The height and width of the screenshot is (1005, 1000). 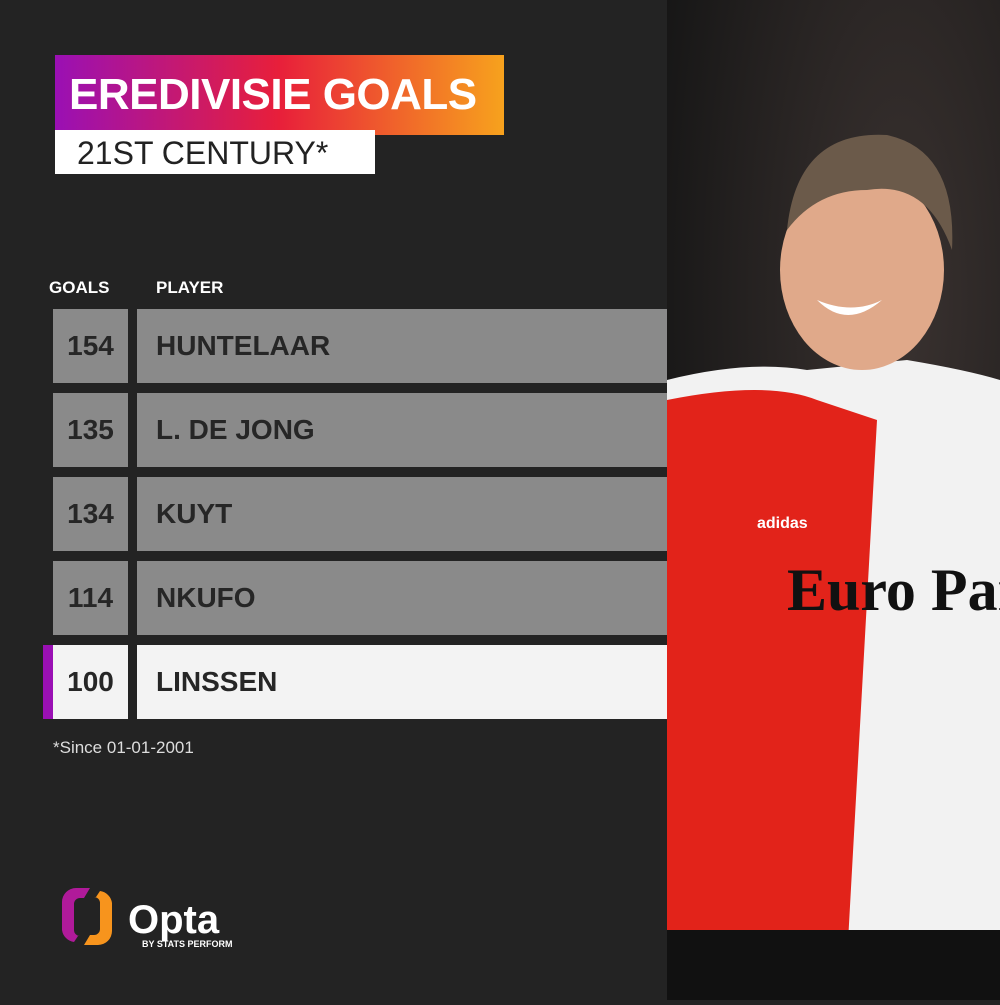 What do you see at coordinates (90, 346) in the screenshot?
I see `goals-cell: 154` at bounding box center [90, 346].